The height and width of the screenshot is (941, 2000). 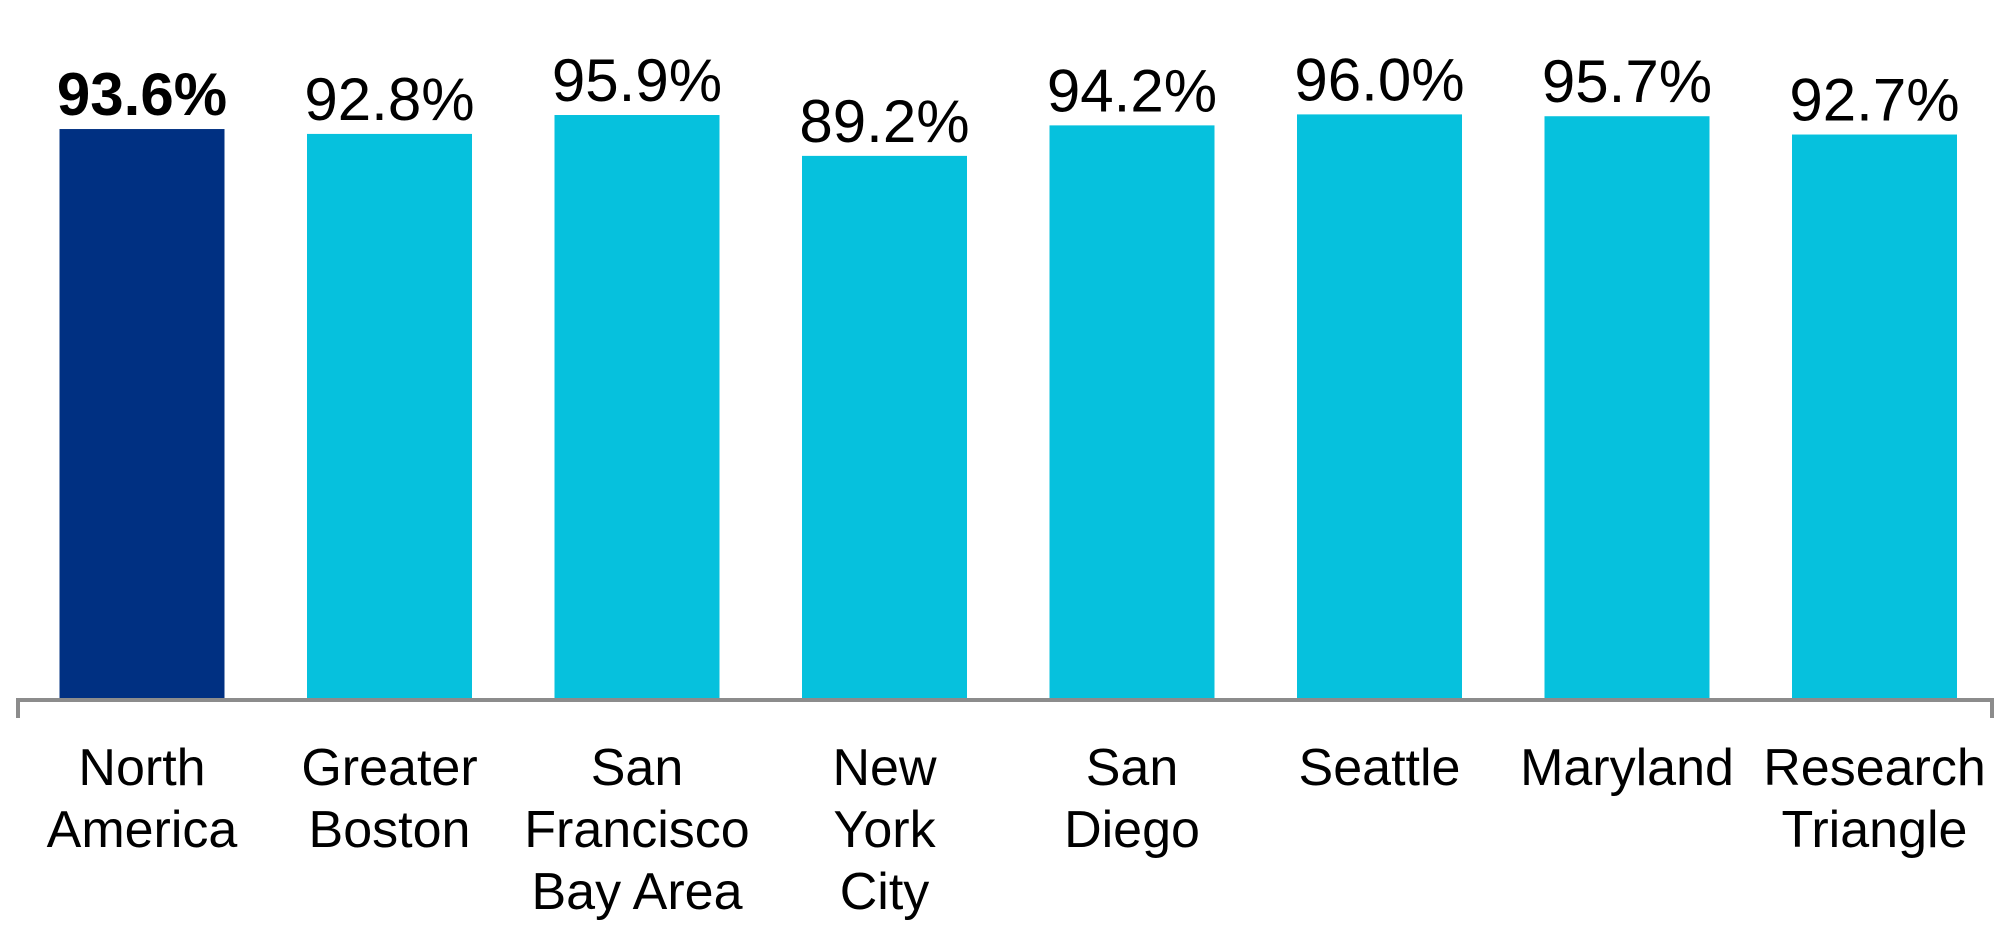 What do you see at coordinates (1008, 100) in the screenshot?
I see `value-labels-group: 93.6% 92.8% 95.9% 89.2% 94.2% 96.0% 95.7% 92.7%` at bounding box center [1008, 100].